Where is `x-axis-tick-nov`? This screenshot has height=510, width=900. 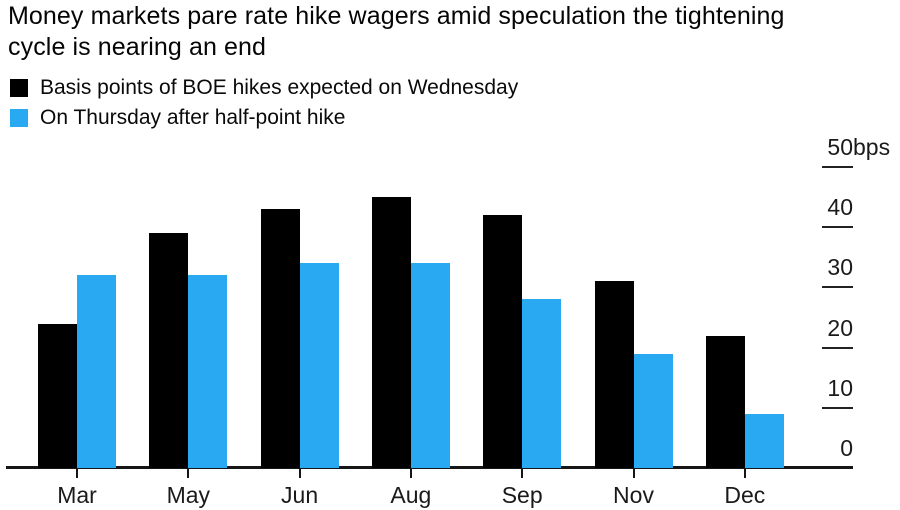 x-axis-tick-nov is located at coordinates (633, 473).